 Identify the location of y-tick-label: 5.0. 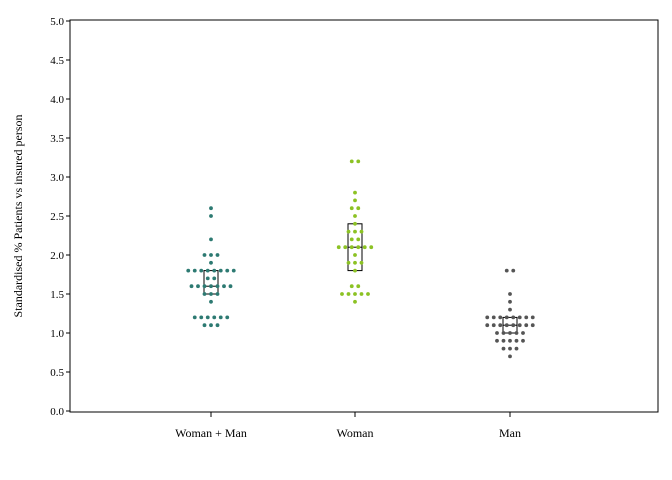
(57, 22).